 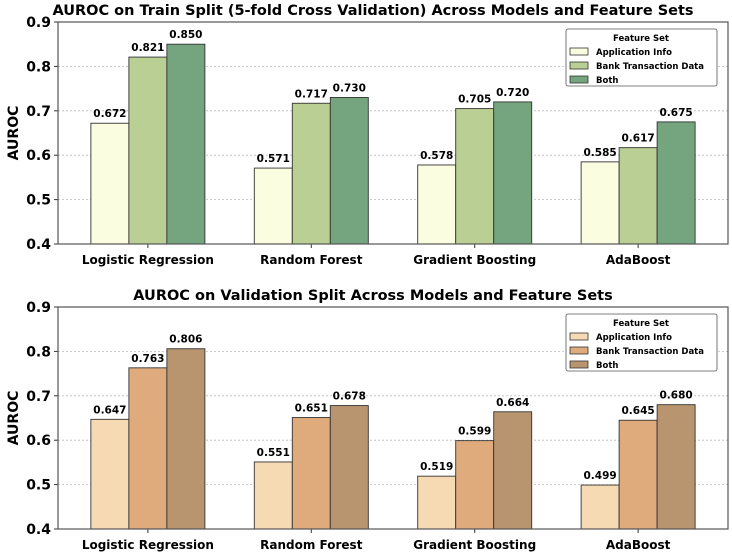 I want to click on data-label: 0.821, so click(x=147, y=48).